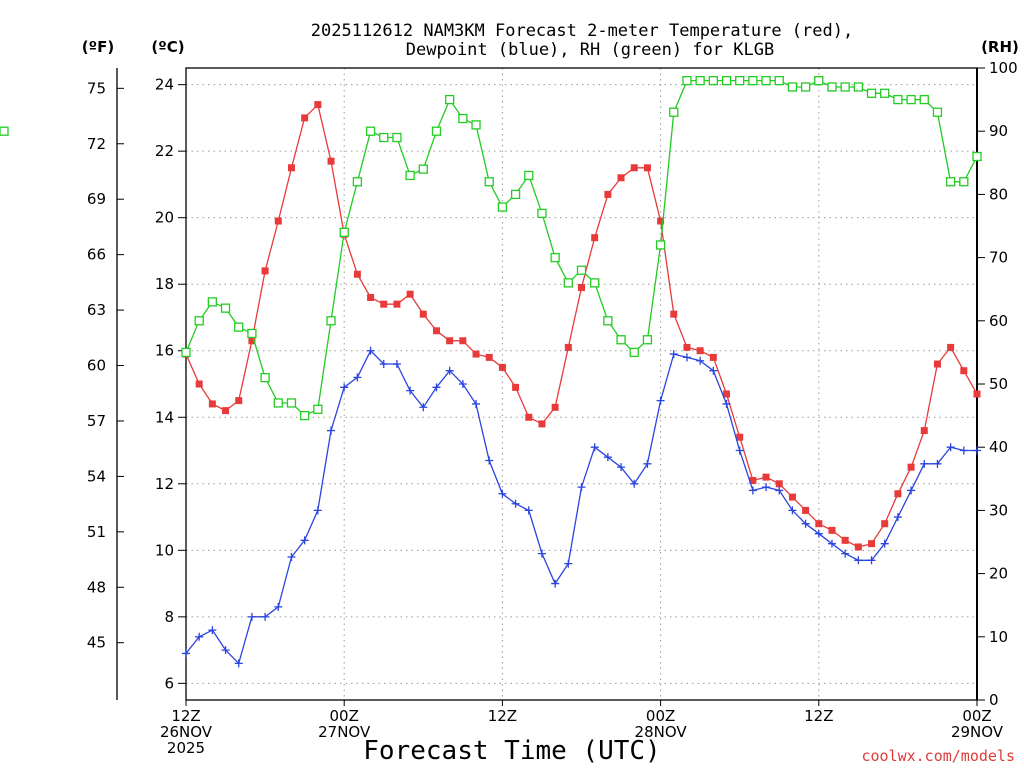 Image resolution: width=1024 pixels, height=768 pixels. What do you see at coordinates (1000, 47) in the screenshot?
I see `rh-unit-label: (RH)` at bounding box center [1000, 47].